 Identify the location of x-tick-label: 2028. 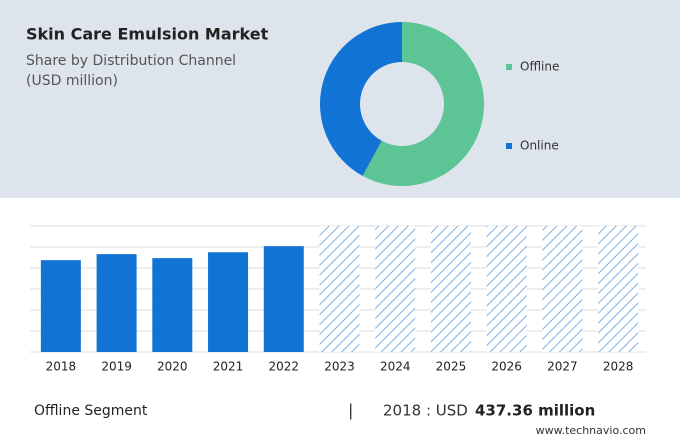
(618, 367).